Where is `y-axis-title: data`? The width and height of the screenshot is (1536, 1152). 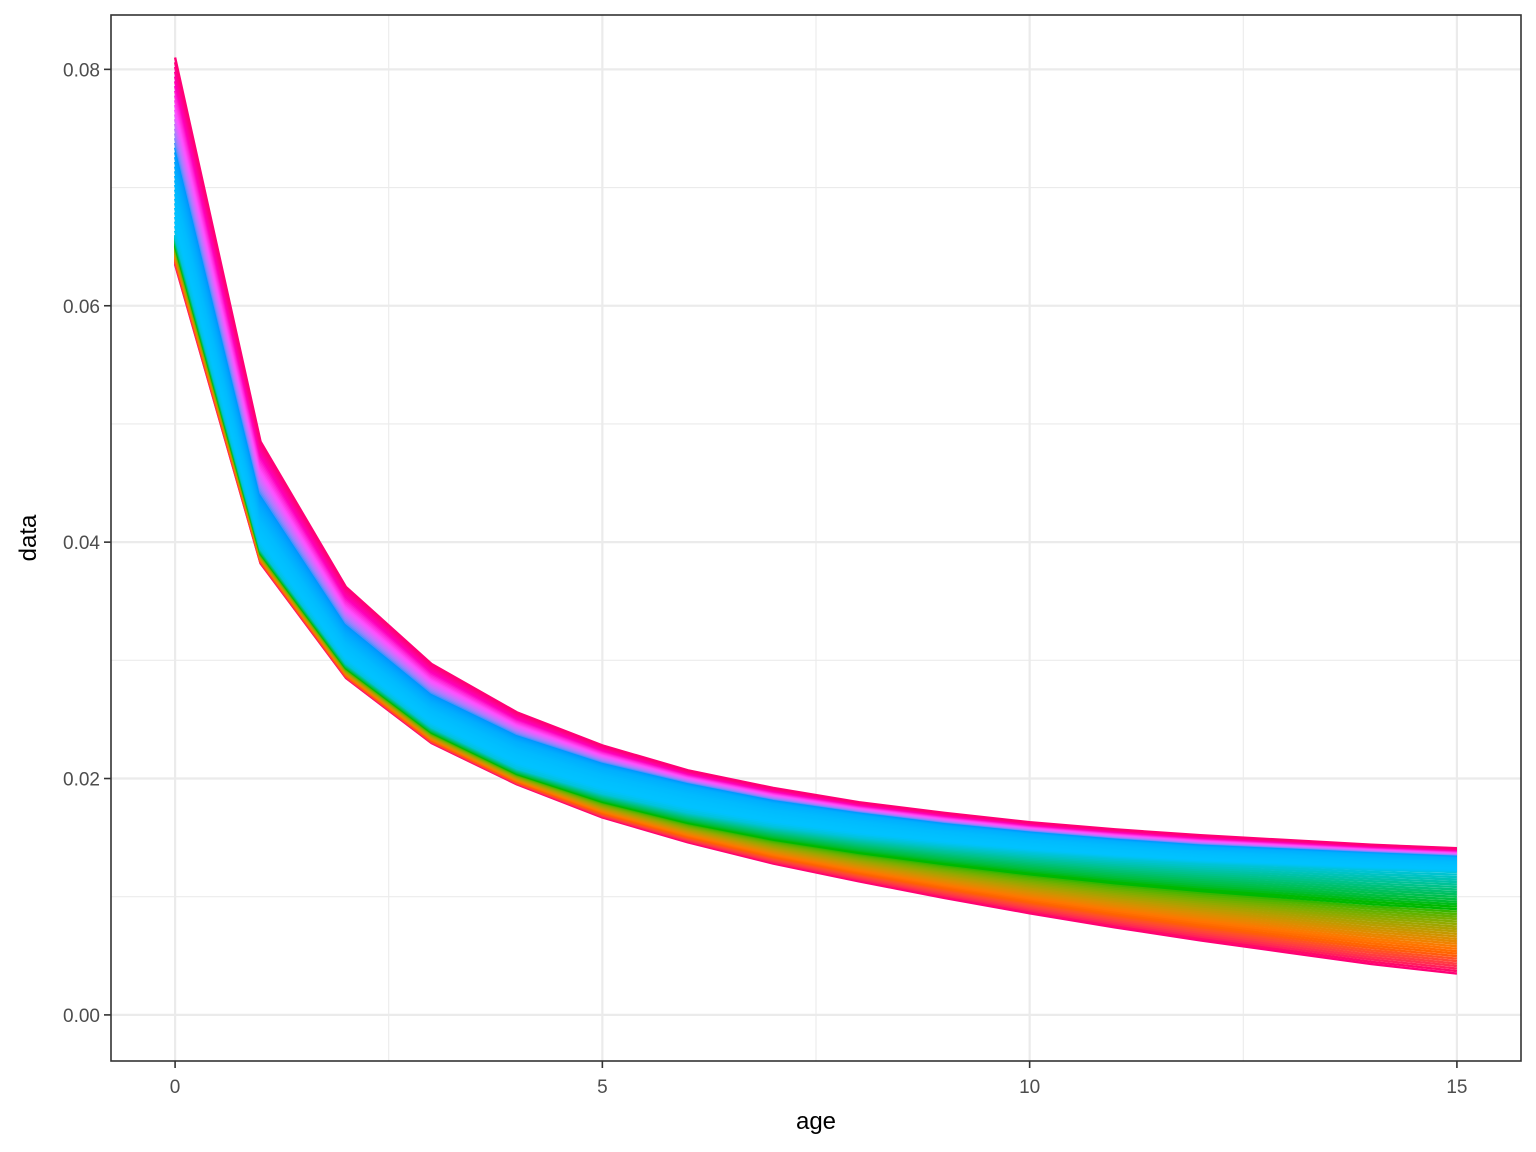
y-axis-title: data is located at coordinates (28, 537).